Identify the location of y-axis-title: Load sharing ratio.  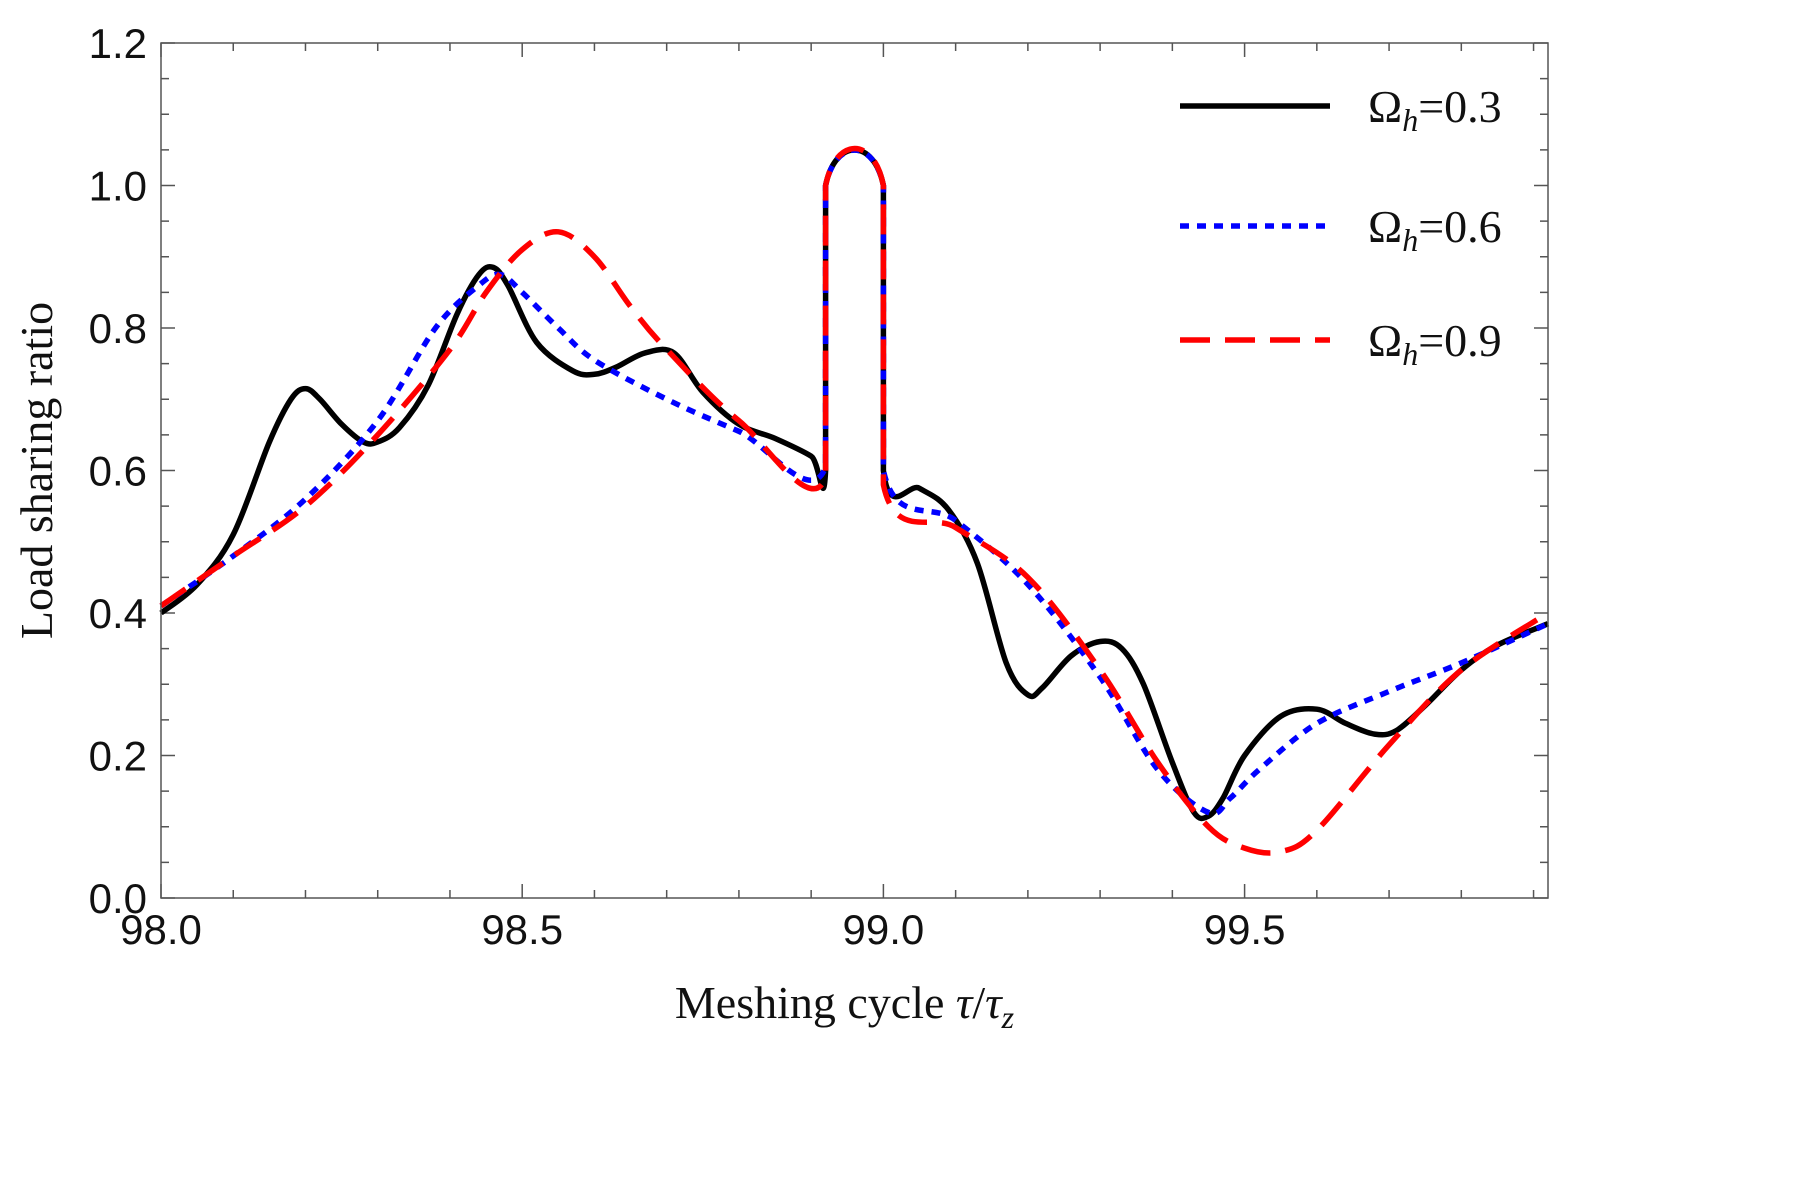
(36, 470).